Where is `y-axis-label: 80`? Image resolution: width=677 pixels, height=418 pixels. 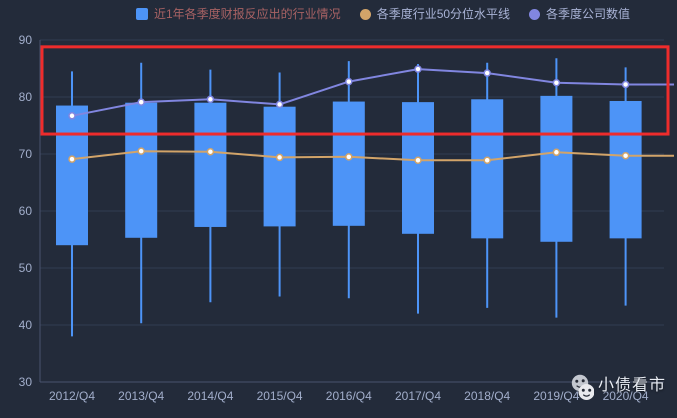
y-axis-label: 80 is located at coordinates (26, 97).